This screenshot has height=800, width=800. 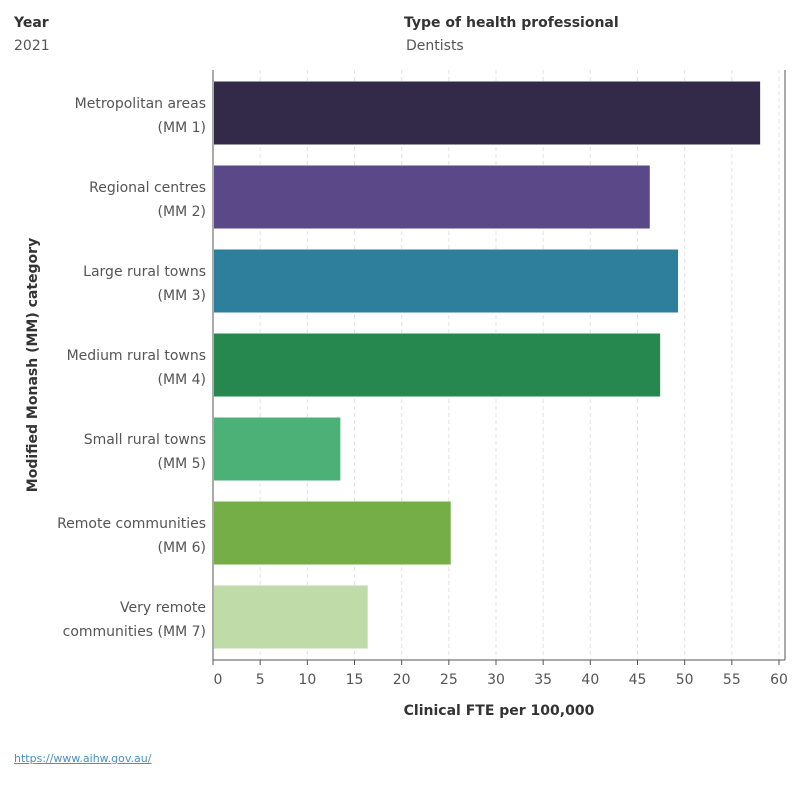 What do you see at coordinates (496, 680) in the screenshot?
I see `x-tick-label: 30` at bounding box center [496, 680].